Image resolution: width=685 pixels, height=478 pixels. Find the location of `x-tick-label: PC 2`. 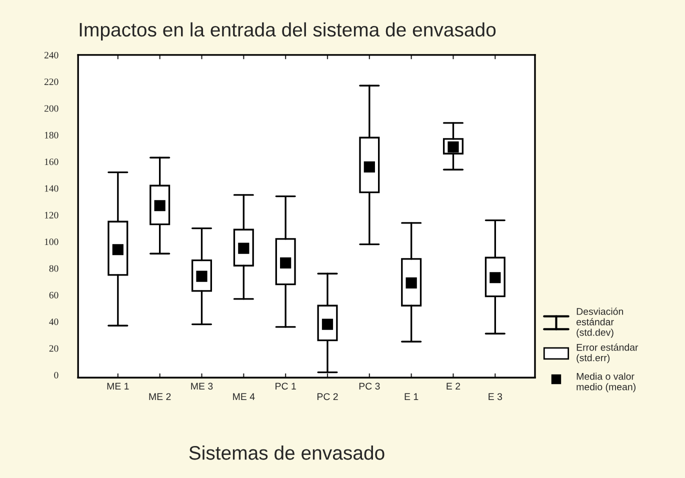

x-tick-label: PC 2 is located at coordinates (327, 396).